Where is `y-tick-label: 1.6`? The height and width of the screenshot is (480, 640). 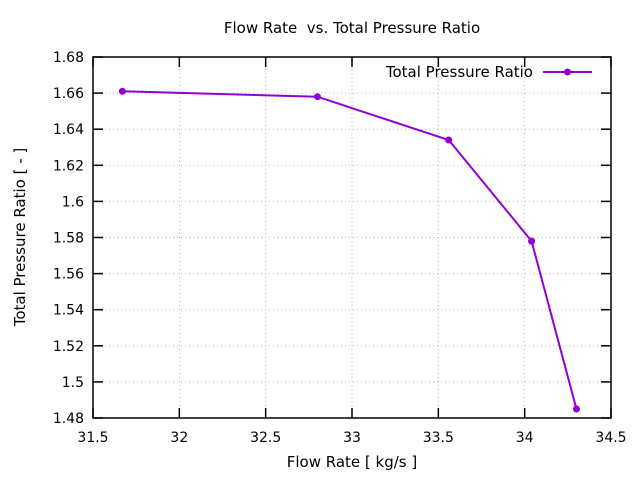
y-tick-label: 1.6 is located at coordinates (73, 202).